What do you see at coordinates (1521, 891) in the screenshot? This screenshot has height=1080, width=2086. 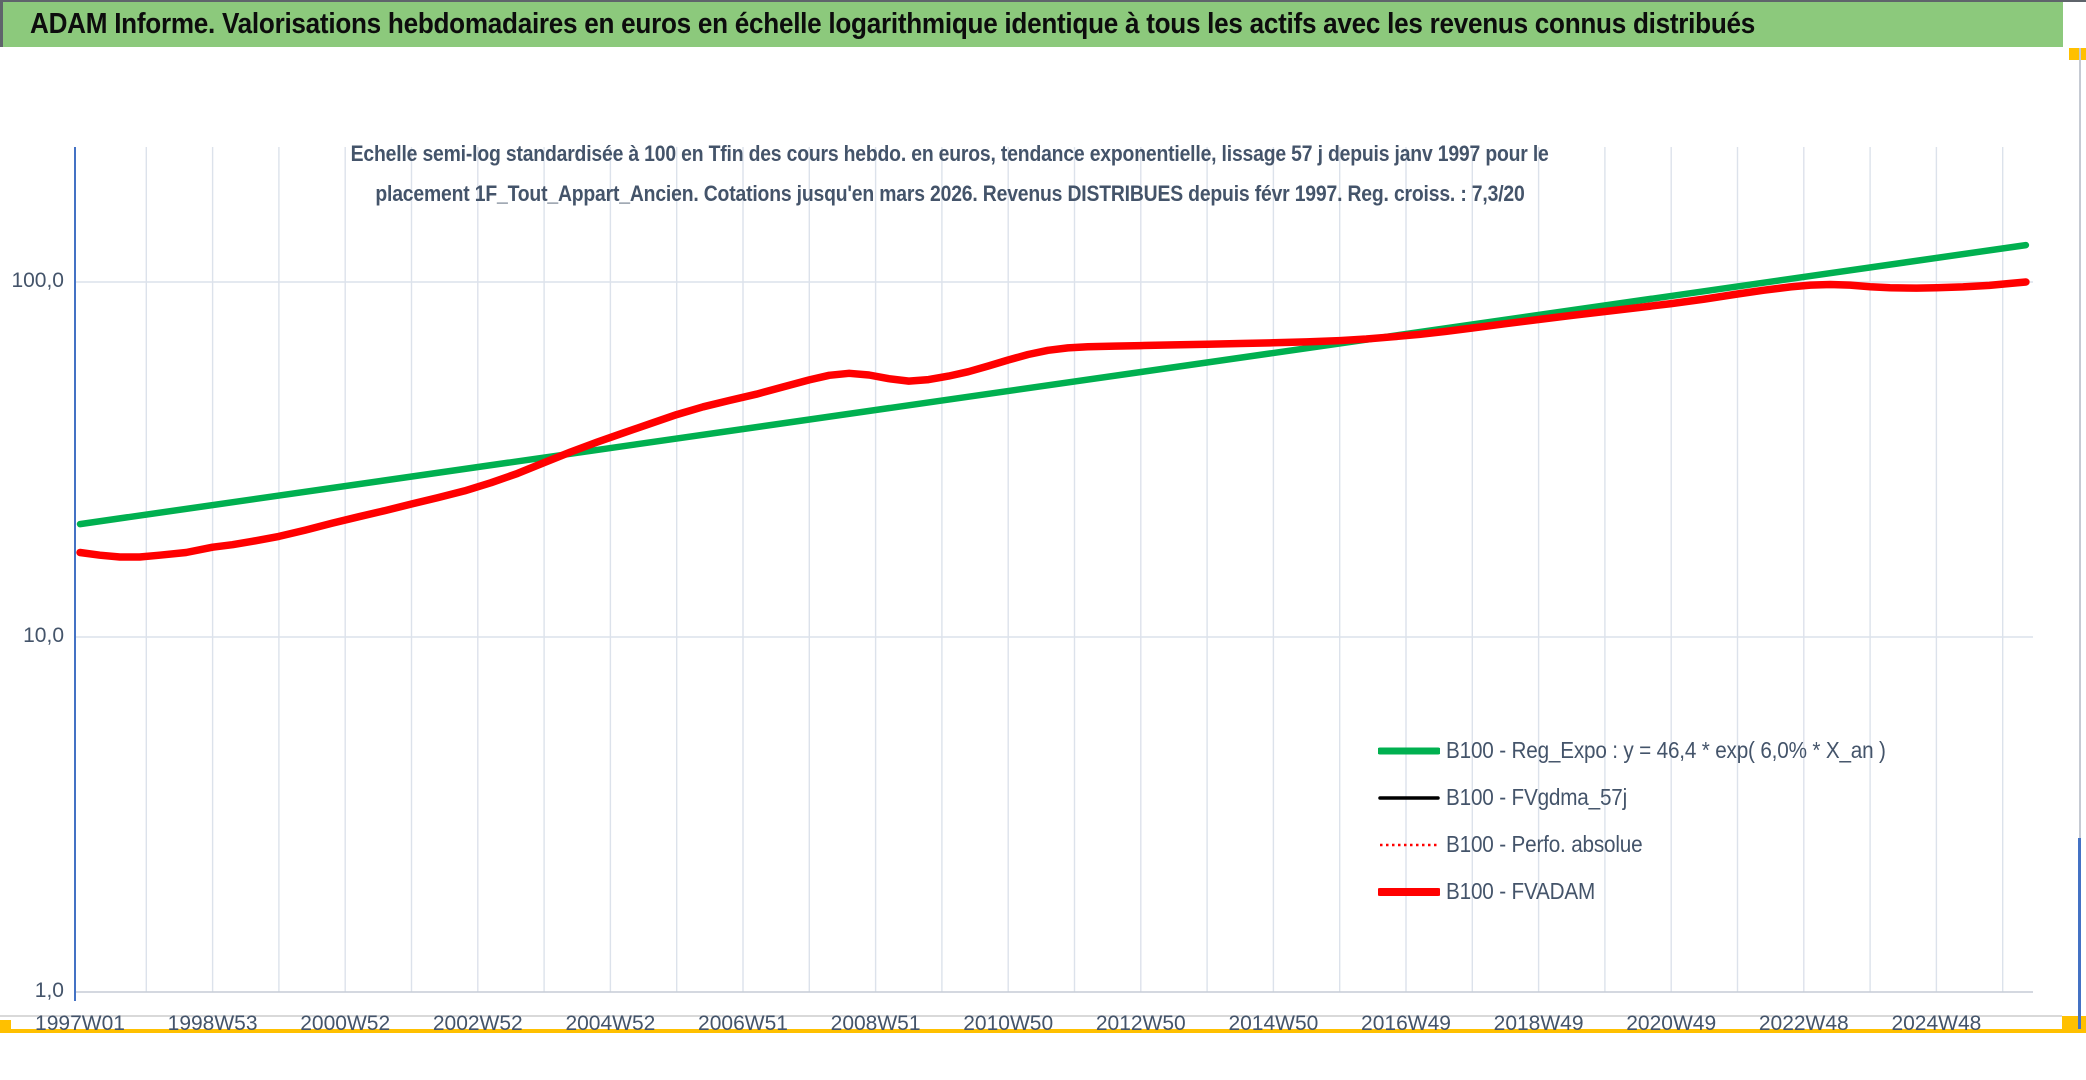 I see `legend-label: B100 - FVADAM` at bounding box center [1521, 891].